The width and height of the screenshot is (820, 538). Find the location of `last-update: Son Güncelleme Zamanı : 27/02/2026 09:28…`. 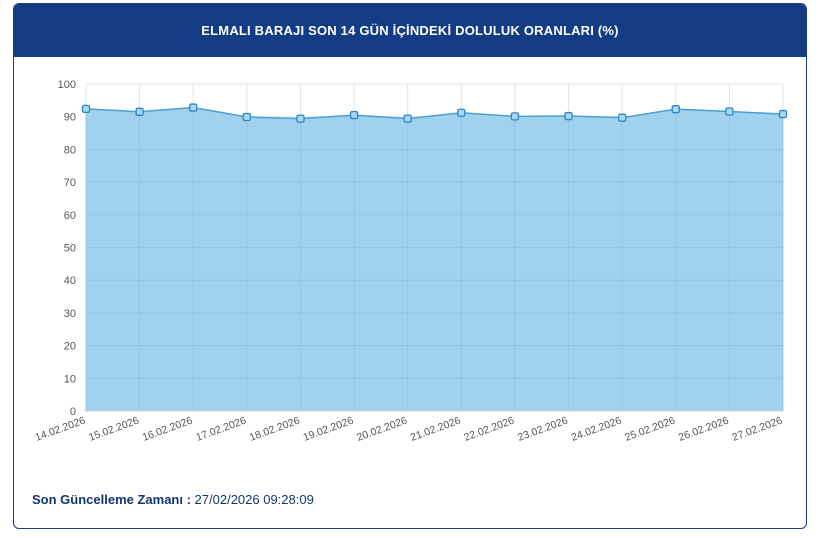

last-update: Son Güncelleme Zamanı : 27/02/2026 09:28… is located at coordinates (173, 499).